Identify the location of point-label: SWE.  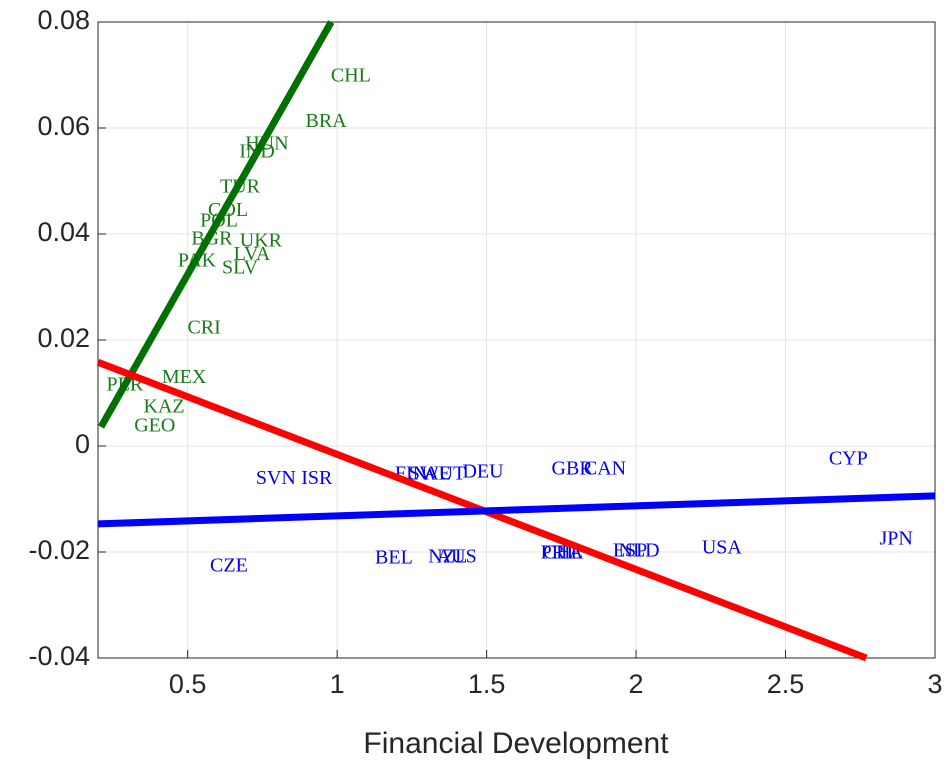
(430, 474).